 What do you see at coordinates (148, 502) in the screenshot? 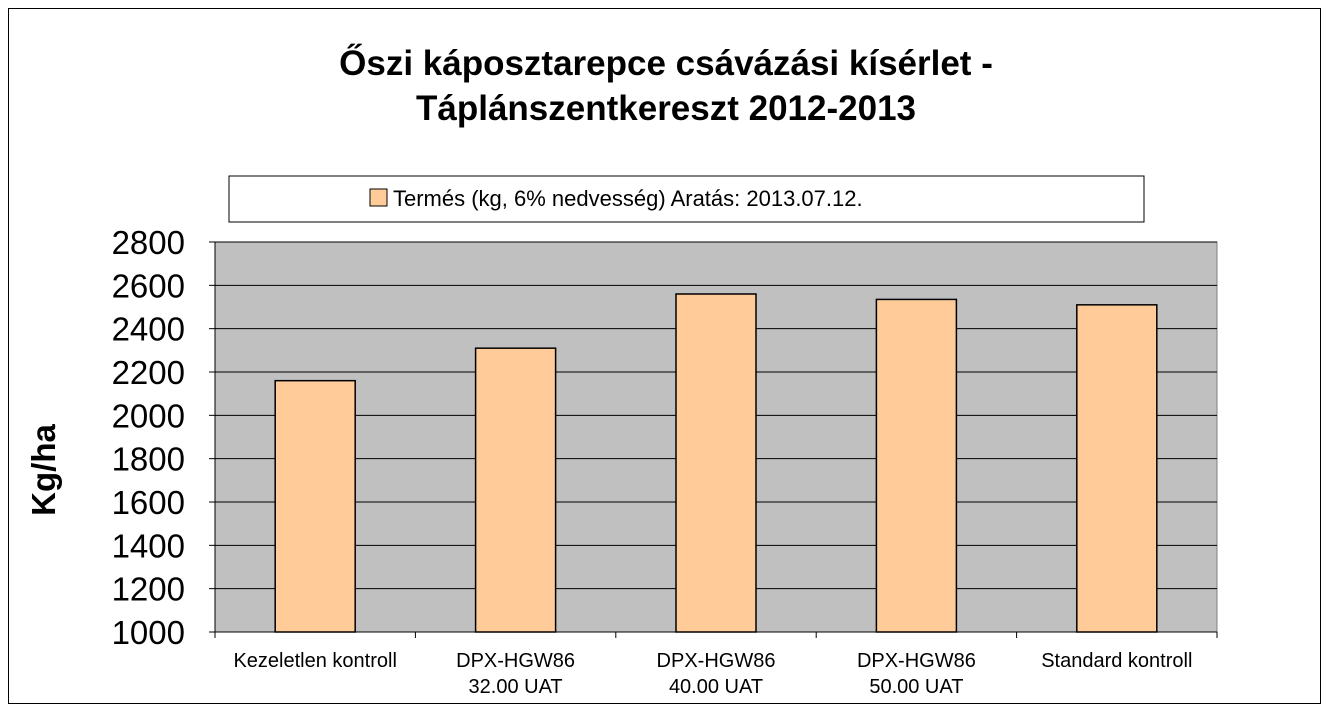
I see `y-tick-label: 1600` at bounding box center [148, 502].